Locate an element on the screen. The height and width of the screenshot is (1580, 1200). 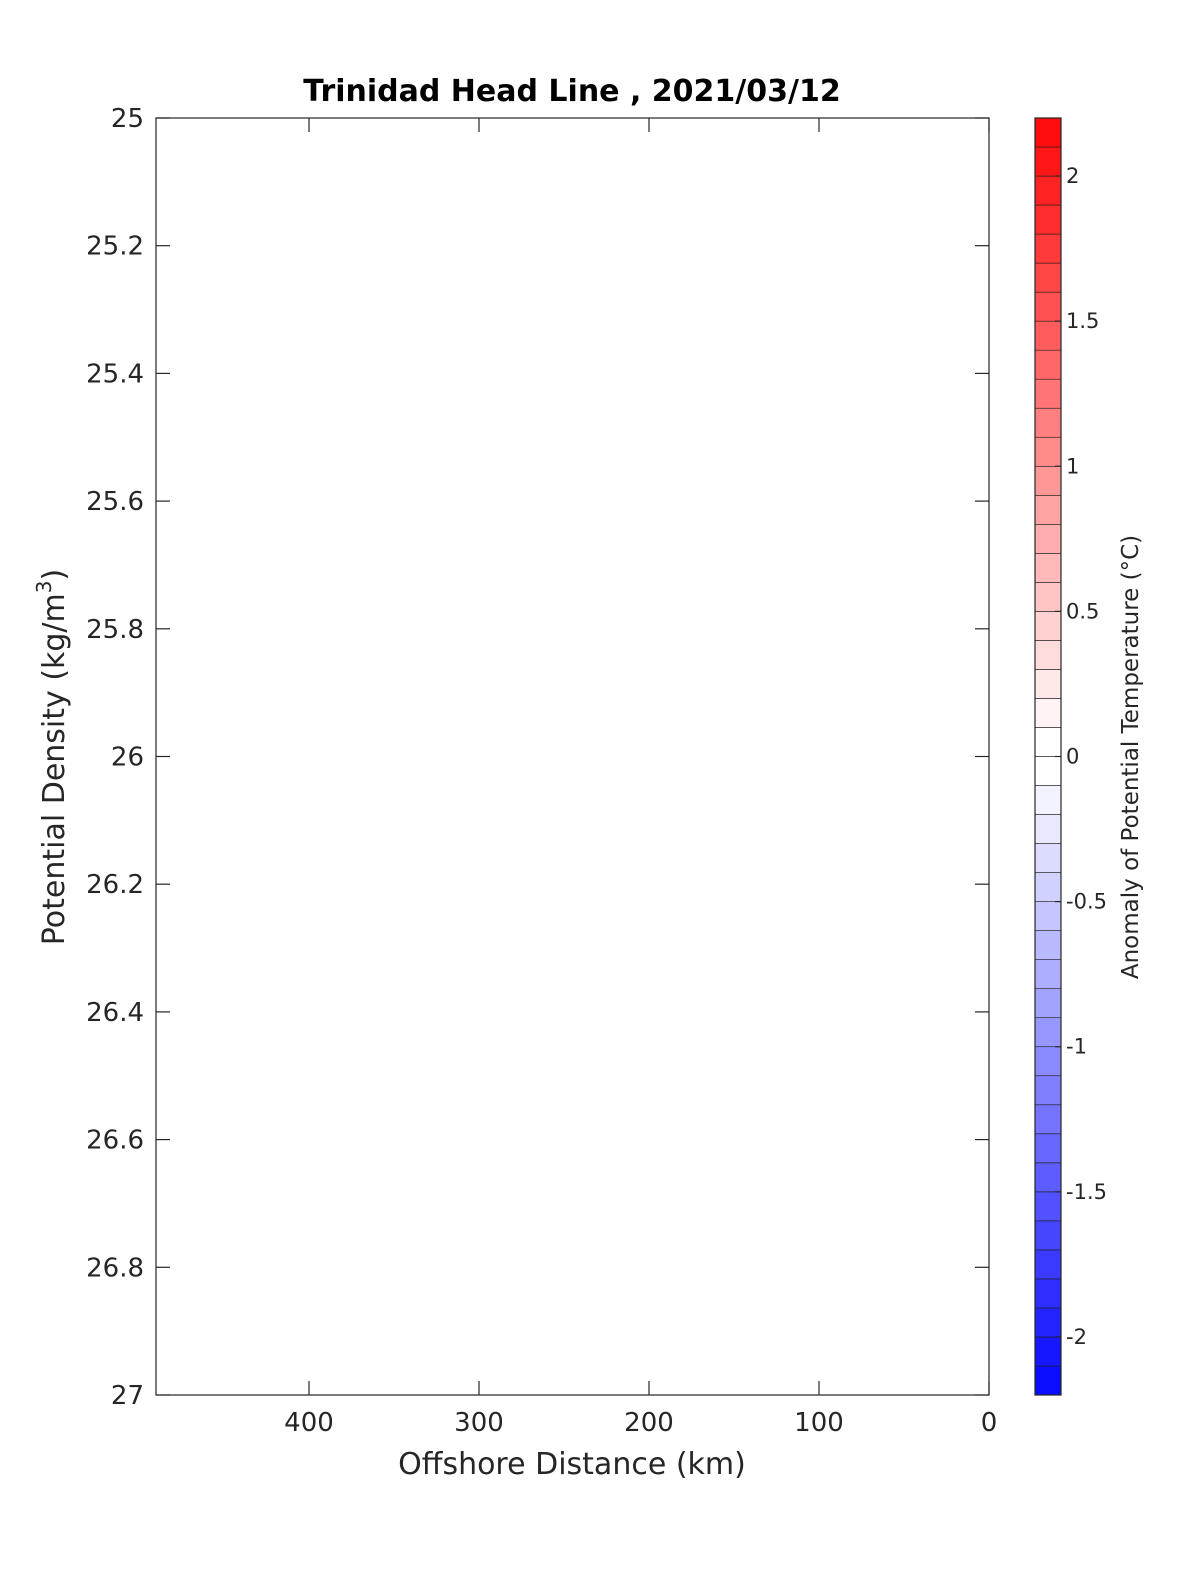
y-axis-label-suffix: ) is located at coordinates (54, 575).